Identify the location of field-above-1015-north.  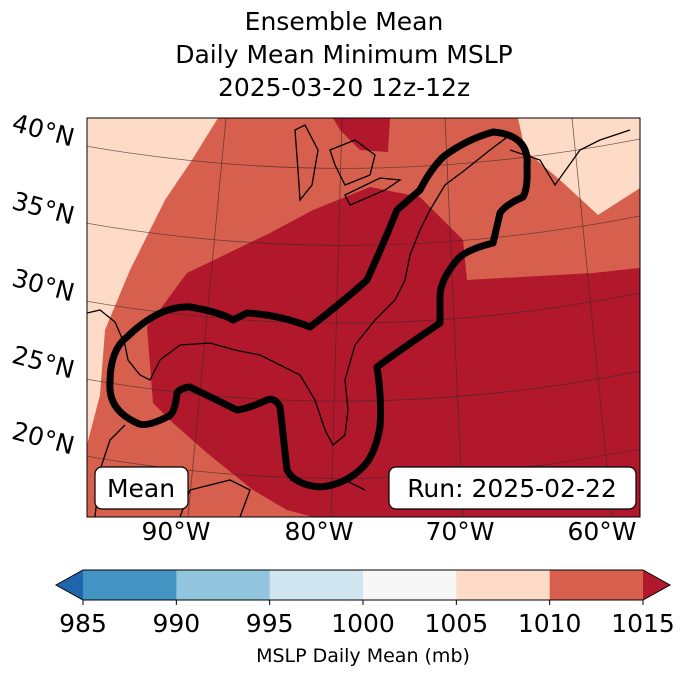
(361, 135).